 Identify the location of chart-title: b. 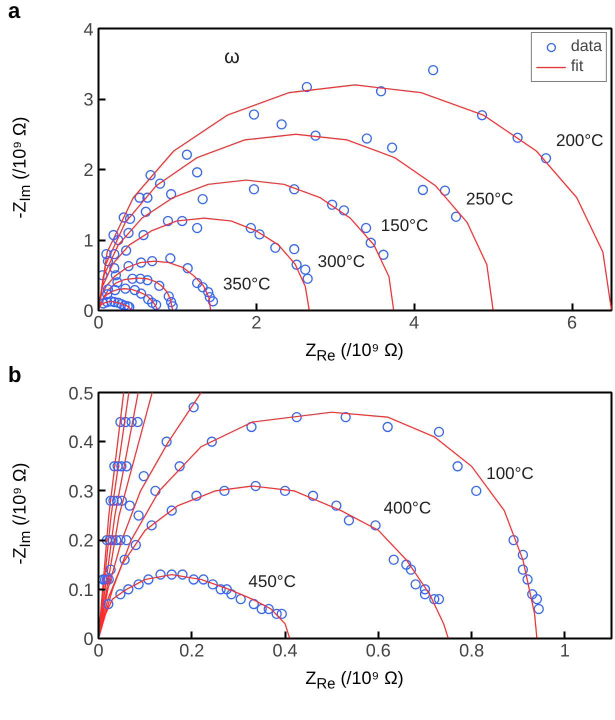
(15, 374).